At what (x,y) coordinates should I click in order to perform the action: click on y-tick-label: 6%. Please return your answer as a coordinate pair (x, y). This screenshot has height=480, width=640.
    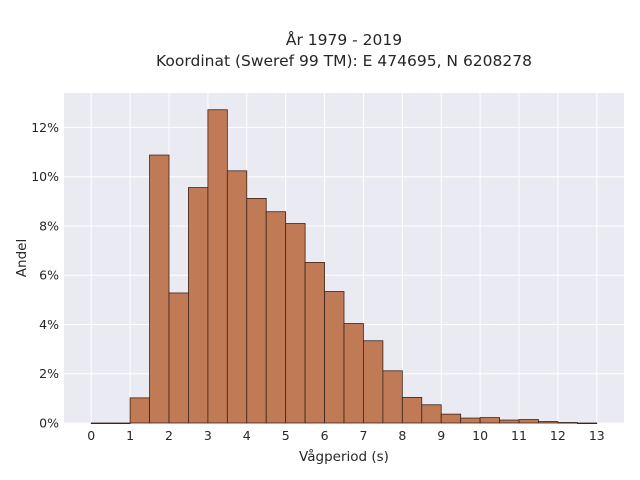
    Looking at the image, I should click on (49, 275).